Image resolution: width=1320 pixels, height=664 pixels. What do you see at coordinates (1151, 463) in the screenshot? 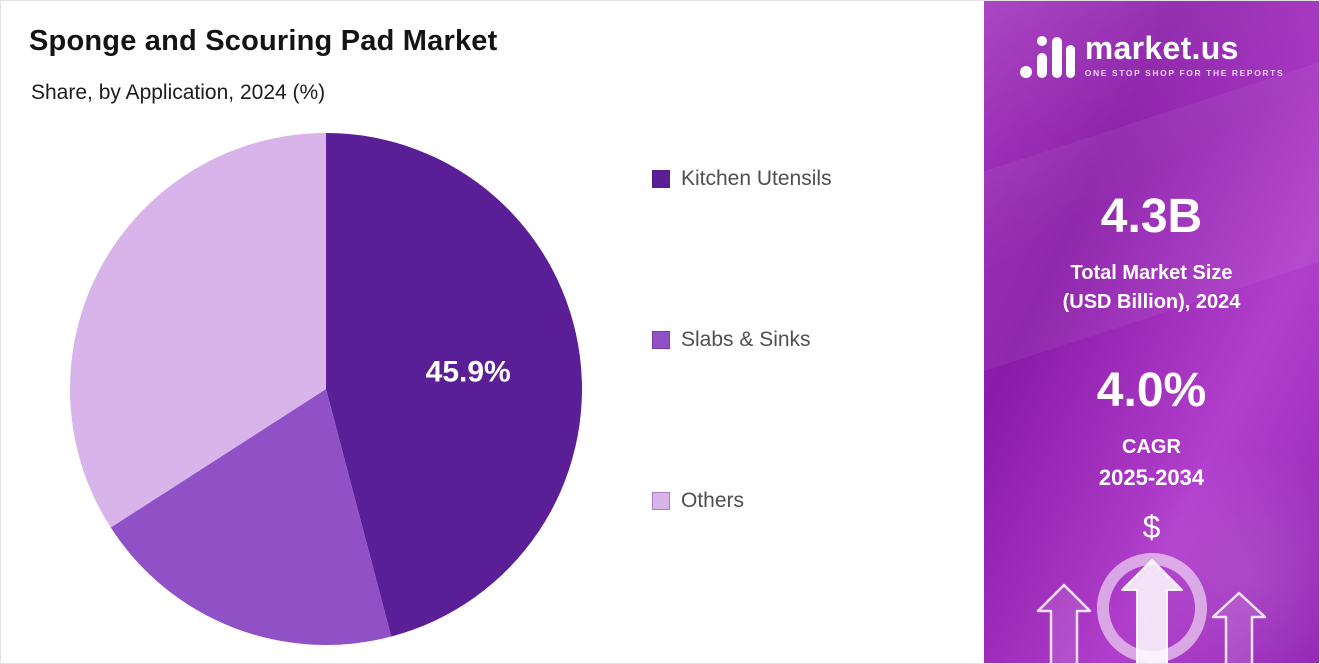
I see `cagr-label: CAGR 2025-2034` at bounding box center [1151, 463].